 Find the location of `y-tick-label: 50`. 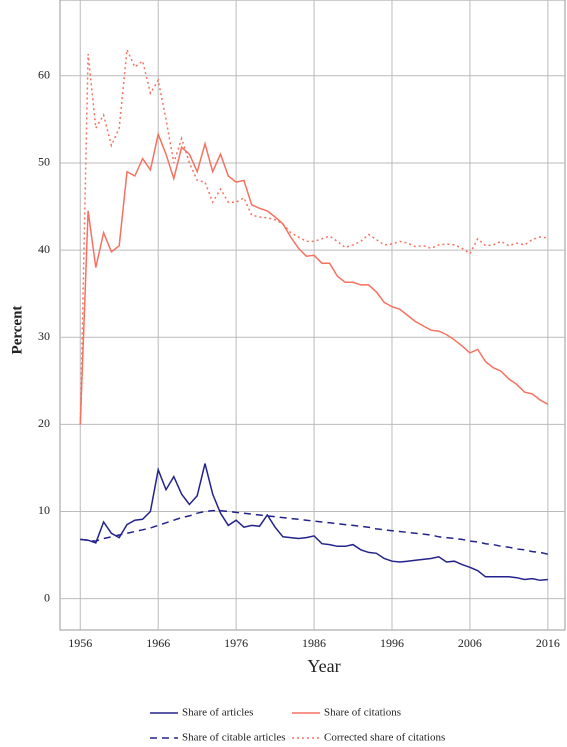

y-tick-label: 50 is located at coordinates (44, 162).